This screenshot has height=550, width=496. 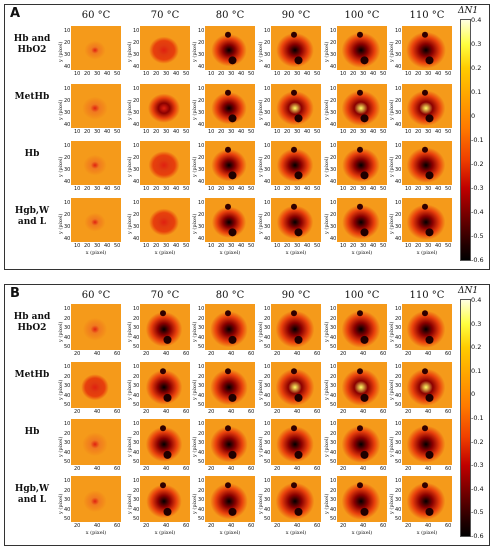 What do you see at coordinates (296, 15) in the screenshot?
I see `temperature-header: 90 °C` at bounding box center [296, 15].